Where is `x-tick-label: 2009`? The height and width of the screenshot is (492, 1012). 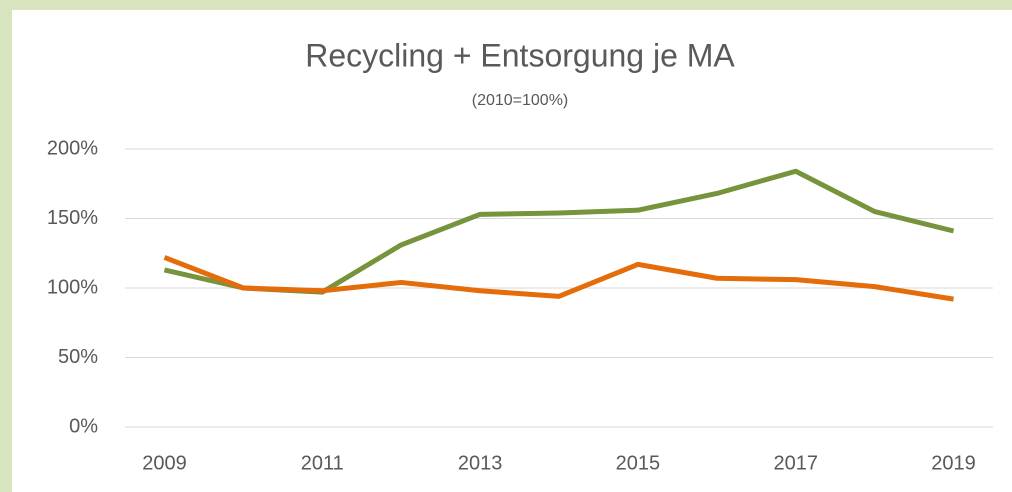
x-tick-label: 2009 is located at coordinates (164, 463).